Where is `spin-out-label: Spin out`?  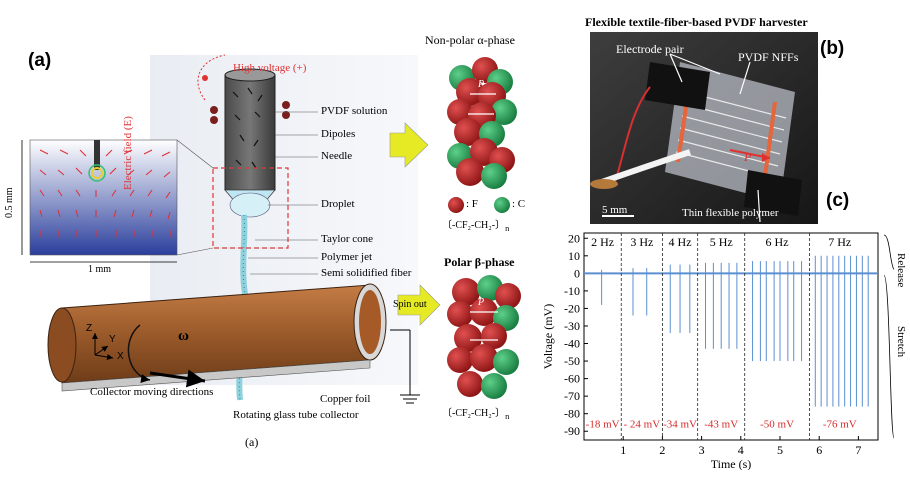
spin-out-label: Spin out is located at coordinates (410, 304).